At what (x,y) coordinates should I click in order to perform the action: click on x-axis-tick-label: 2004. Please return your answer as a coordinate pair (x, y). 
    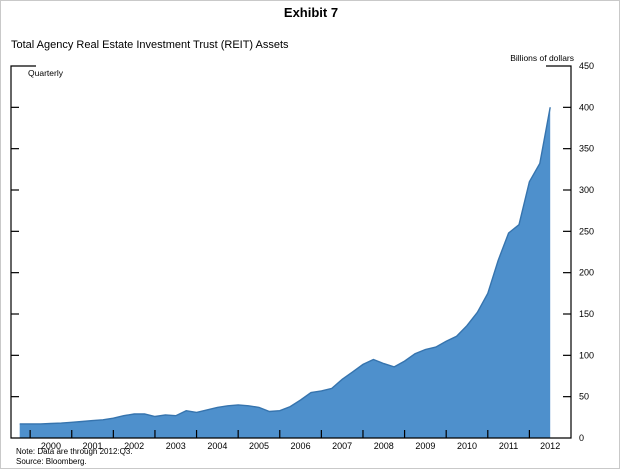
    Looking at the image, I should click on (217, 446).